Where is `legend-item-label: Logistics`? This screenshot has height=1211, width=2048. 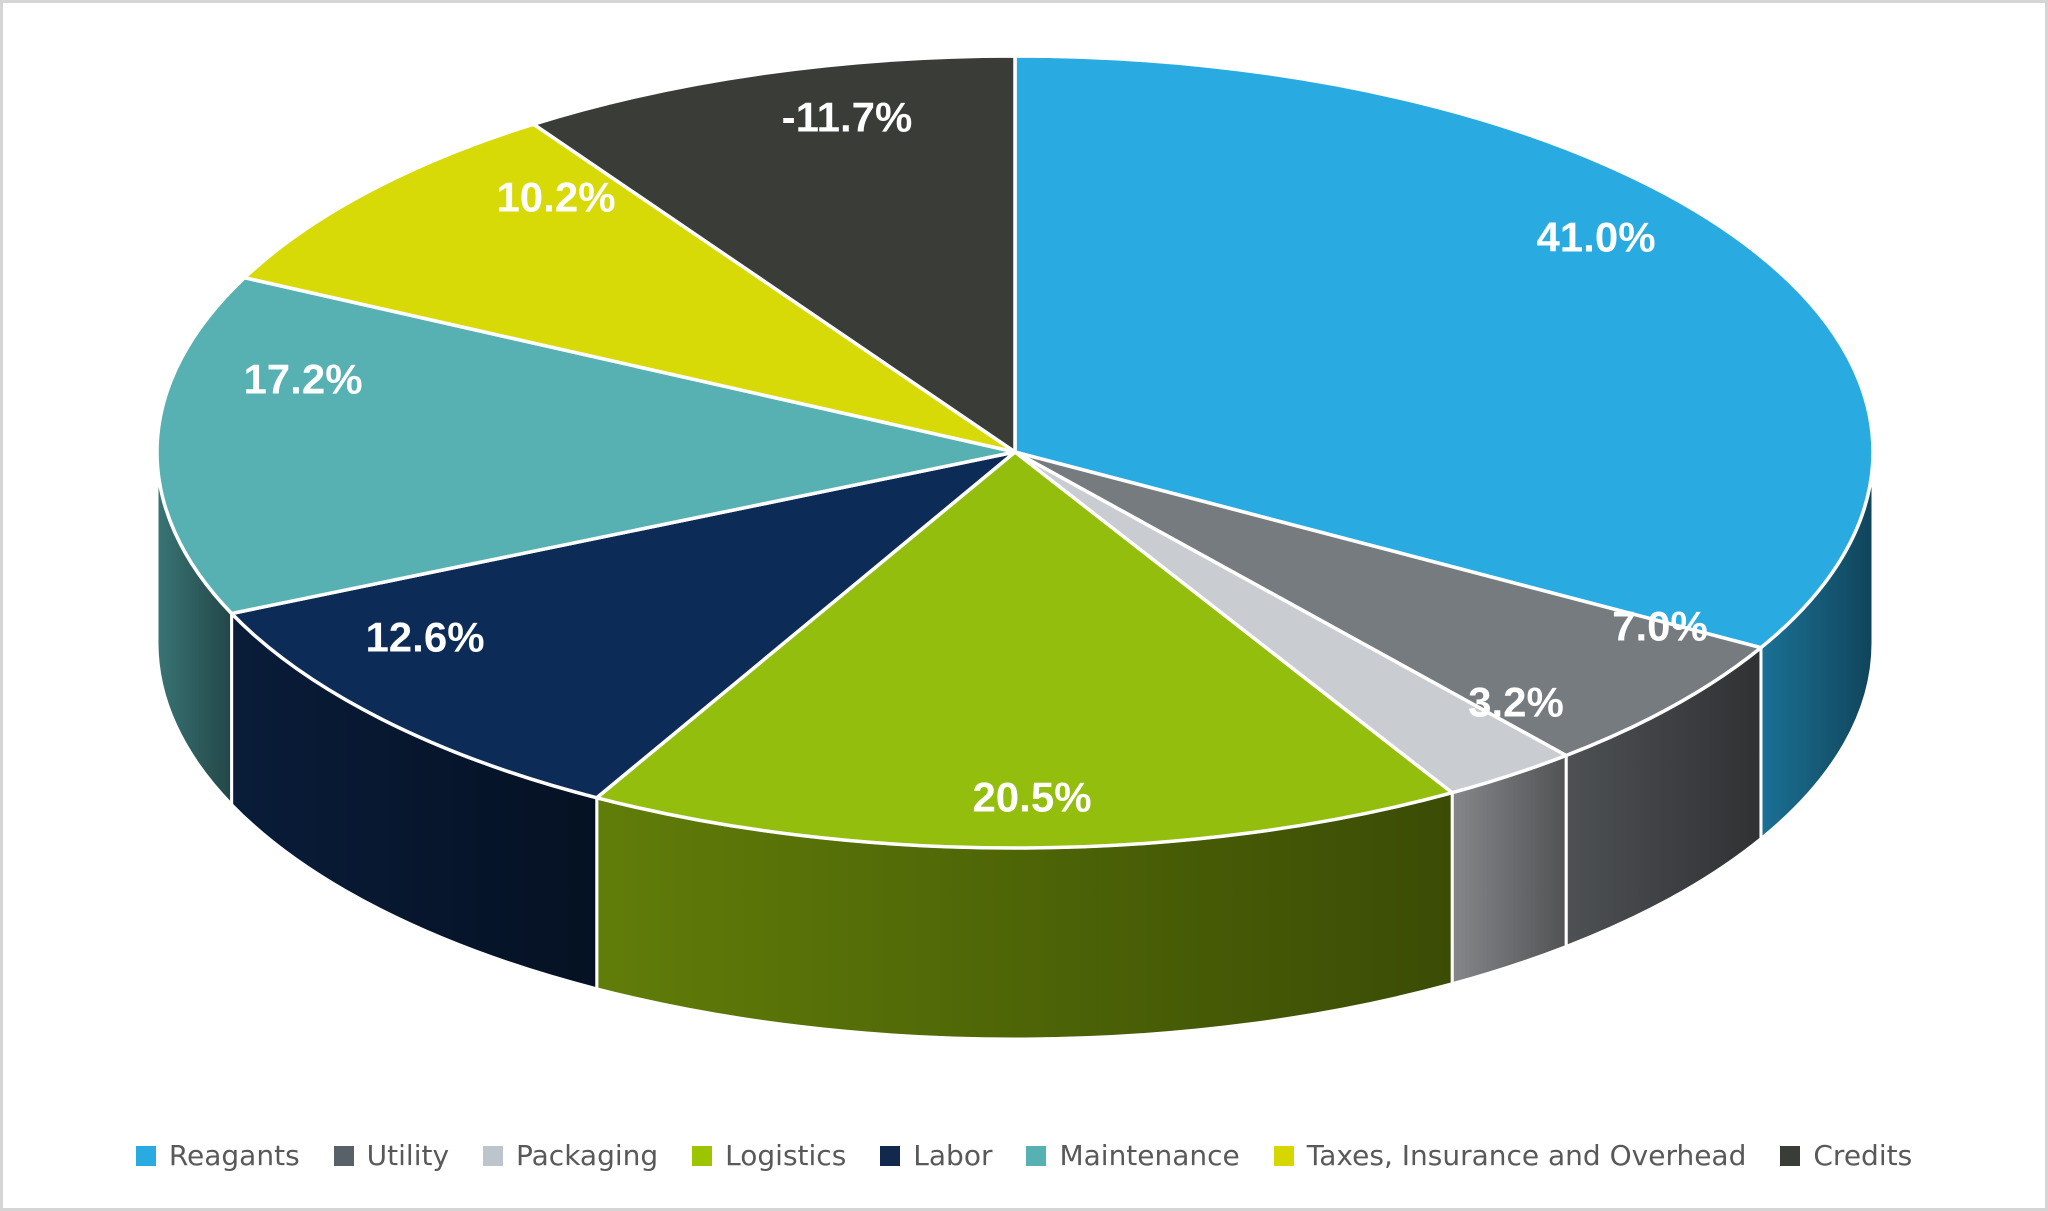 legend-item-label: Logistics is located at coordinates (786, 1155).